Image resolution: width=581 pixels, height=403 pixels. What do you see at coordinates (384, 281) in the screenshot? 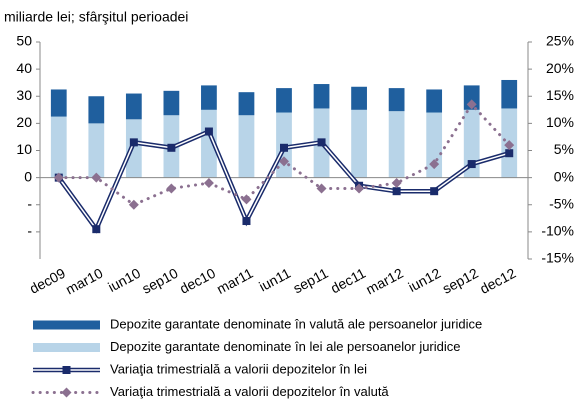
I see `x-tick-label: mar12` at bounding box center [384, 281].